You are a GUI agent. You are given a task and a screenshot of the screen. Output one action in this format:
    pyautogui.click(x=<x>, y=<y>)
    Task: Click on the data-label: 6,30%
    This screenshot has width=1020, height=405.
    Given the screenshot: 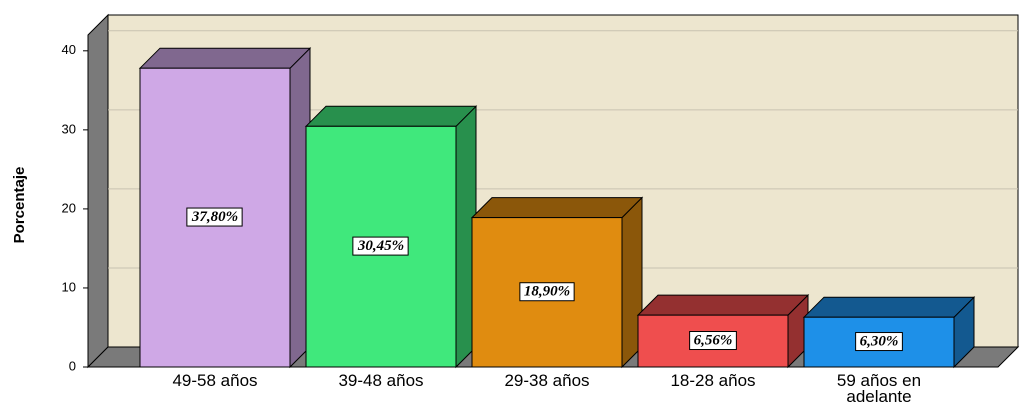 What is the action you would take?
    pyautogui.click(x=879, y=342)
    